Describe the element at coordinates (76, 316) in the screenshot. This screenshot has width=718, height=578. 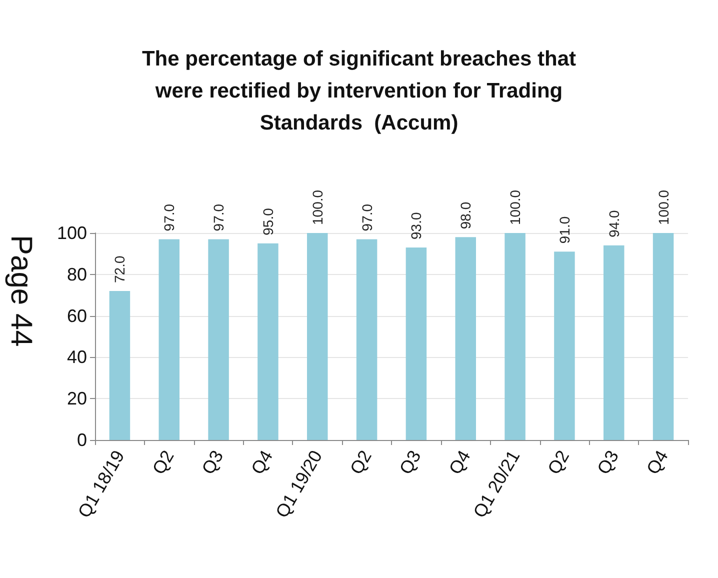
I see `y-tick-label: 60` at that location.